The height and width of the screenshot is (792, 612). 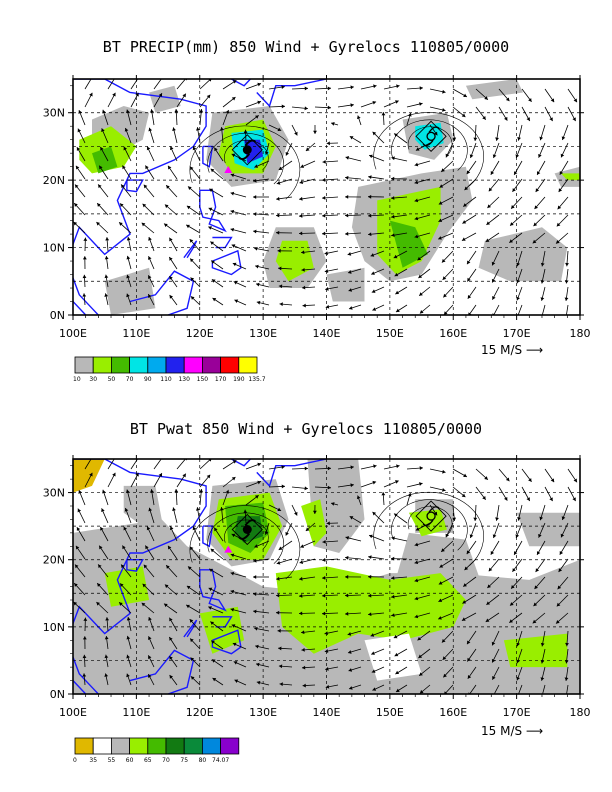 What do you see at coordinates (54, 180) in the screenshot?
I see `lat-tick-label: 20N` at bounding box center [54, 180].